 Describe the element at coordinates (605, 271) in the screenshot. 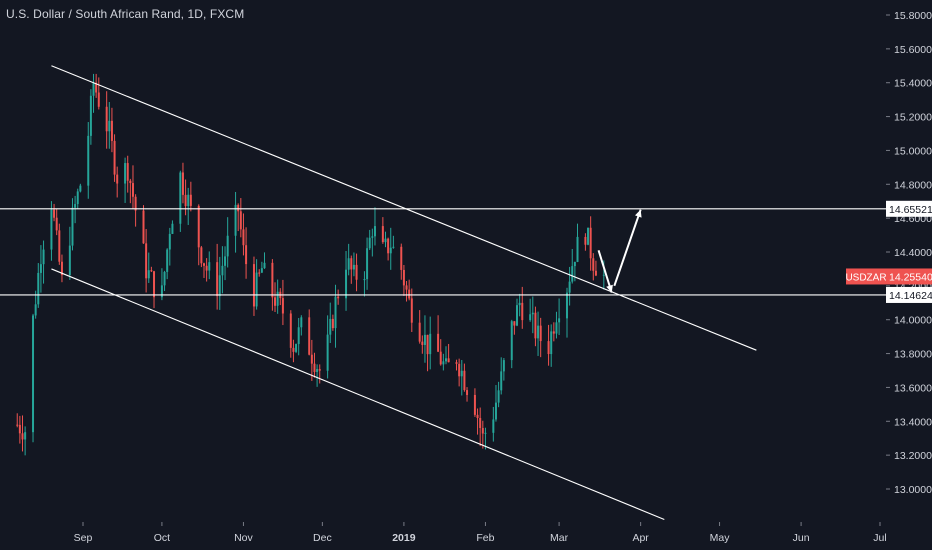

I see `arrow-down` at that location.